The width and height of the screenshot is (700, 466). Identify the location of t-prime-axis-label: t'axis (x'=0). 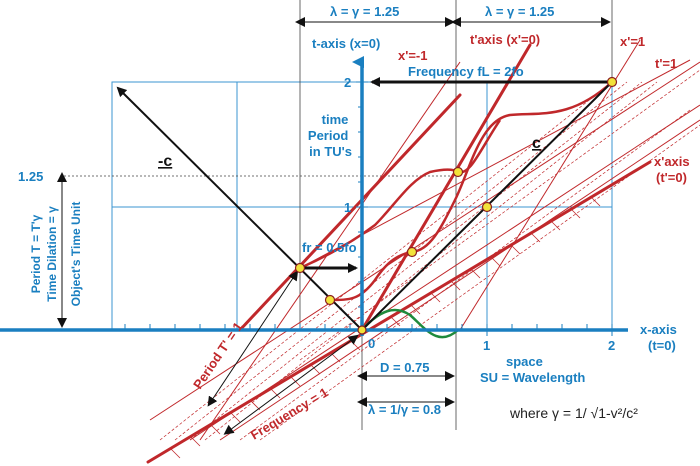
(505, 39).